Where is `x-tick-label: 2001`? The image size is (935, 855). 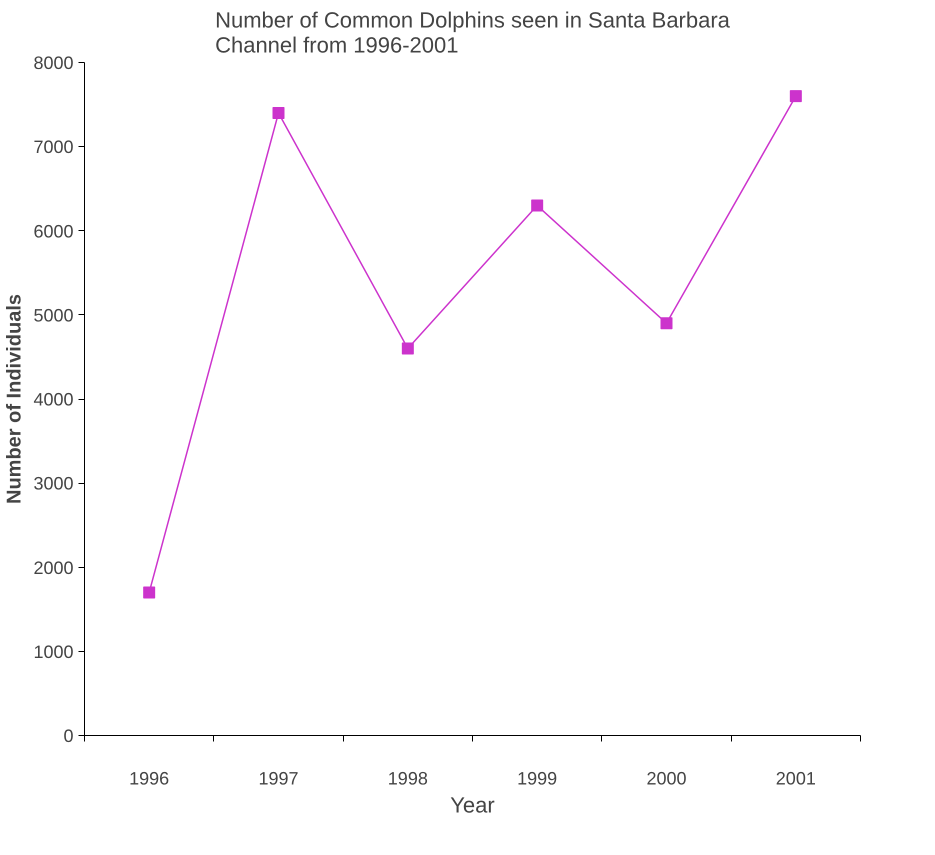 x-tick-label: 2001 is located at coordinates (796, 778).